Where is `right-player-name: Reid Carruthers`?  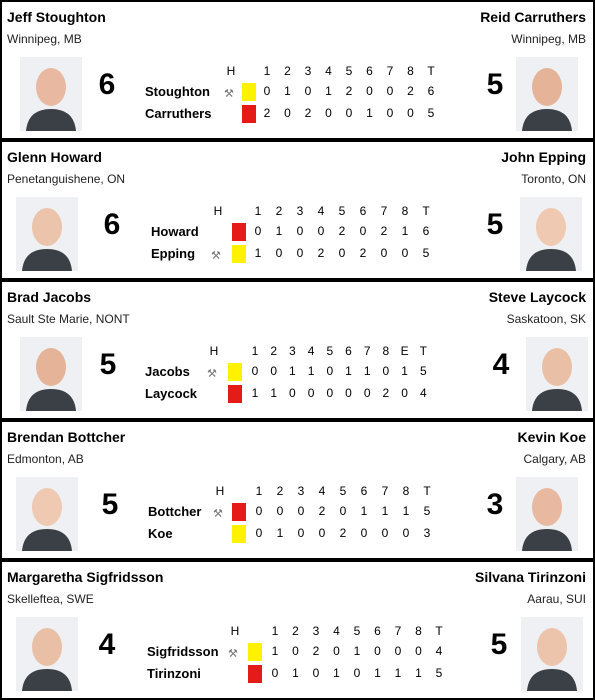 right-player-name: Reid Carruthers is located at coordinates (533, 17).